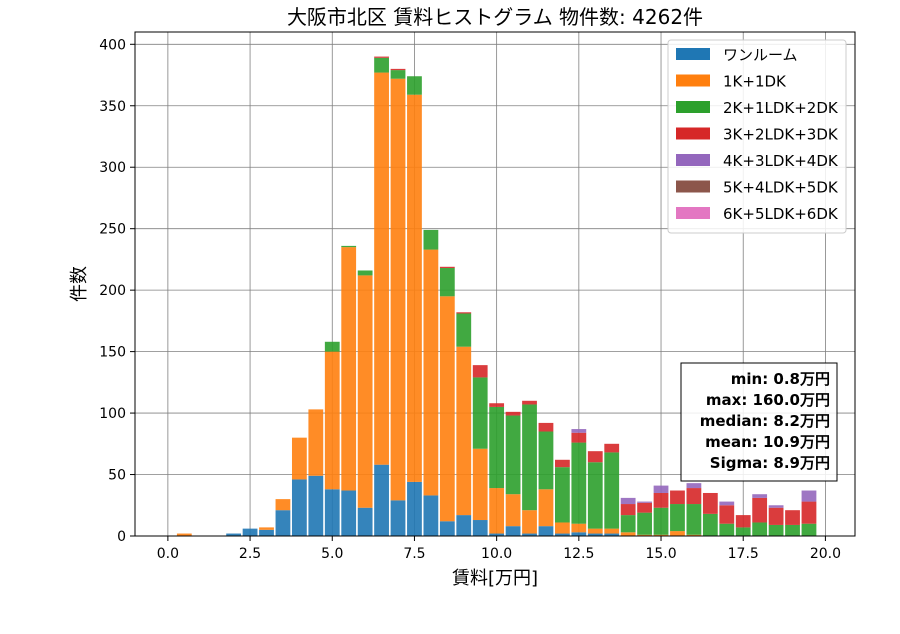 The width and height of the screenshot is (900, 634). Describe the element at coordinates (79, 284) in the screenshot. I see `y-axis-label: 件数` at that location.